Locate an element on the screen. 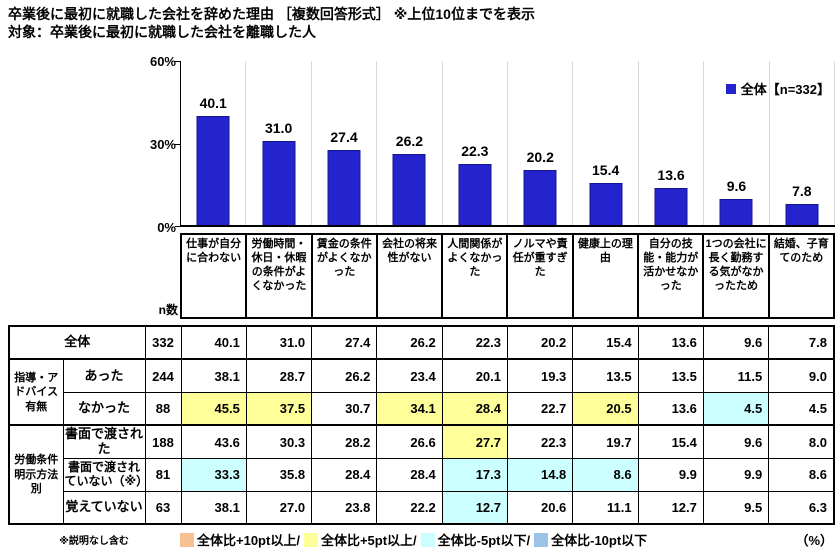 The width and height of the screenshot is (840, 557). row-group-label: 労働条件明示方法別 is located at coordinates (36, 474).